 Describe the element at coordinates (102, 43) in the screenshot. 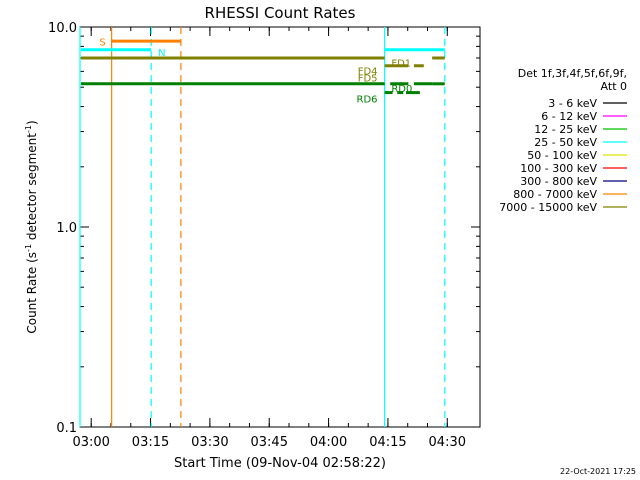

I see `annotation-label: S` at that location.